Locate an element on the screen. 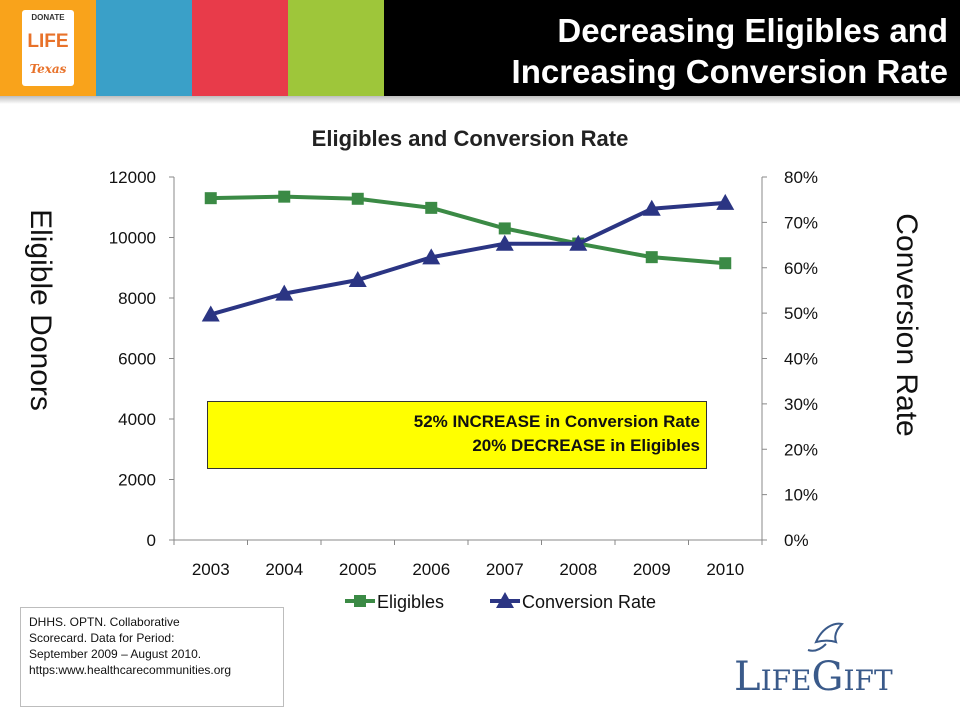  annotation-line1: 52% INCREASE in Conversion Rate is located at coordinates (556, 421).